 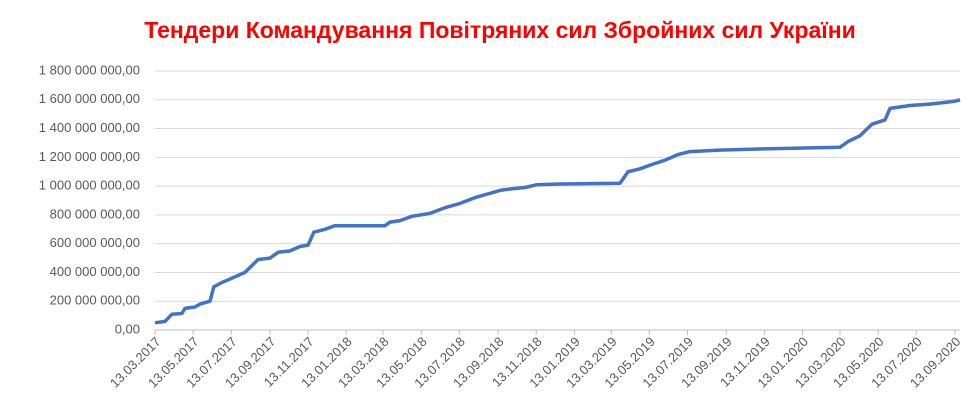 I want to click on y-tick-label: 1 200 000 000,00, so click(x=89, y=156).